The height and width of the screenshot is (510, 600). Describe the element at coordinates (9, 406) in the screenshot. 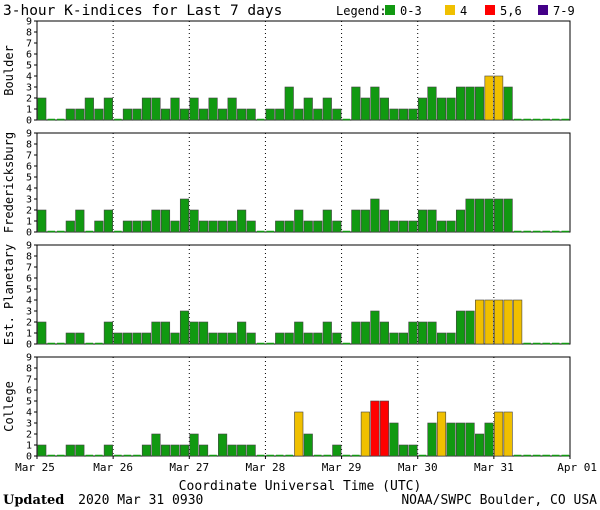

I see `panel-label: College` at that location.